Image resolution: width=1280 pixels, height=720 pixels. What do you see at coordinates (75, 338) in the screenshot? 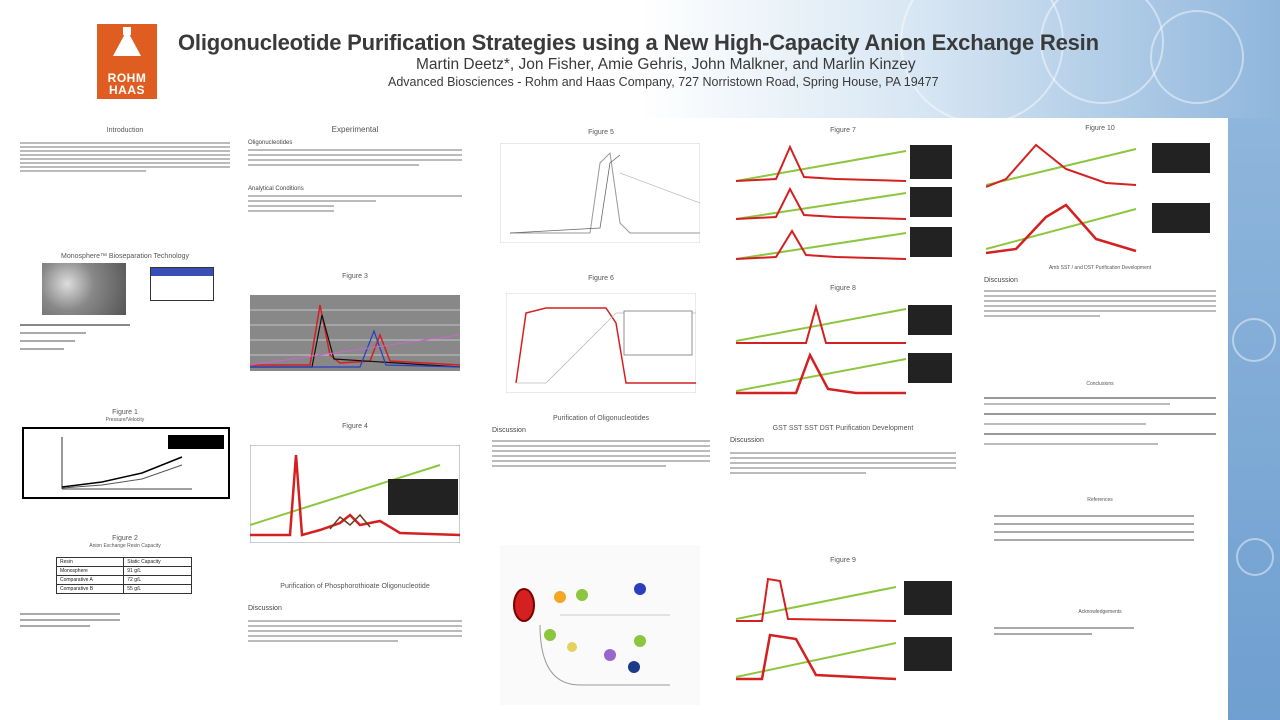
I see `resin-feature-list` at bounding box center [75, 338].